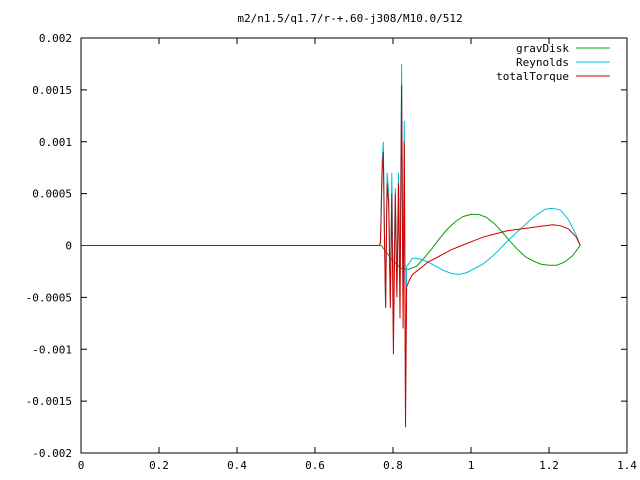 This screenshot has height=480, width=640. Describe the element at coordinates (52, 90) in the screenshot. I see `y-tick-label: 0.0015` at that location.